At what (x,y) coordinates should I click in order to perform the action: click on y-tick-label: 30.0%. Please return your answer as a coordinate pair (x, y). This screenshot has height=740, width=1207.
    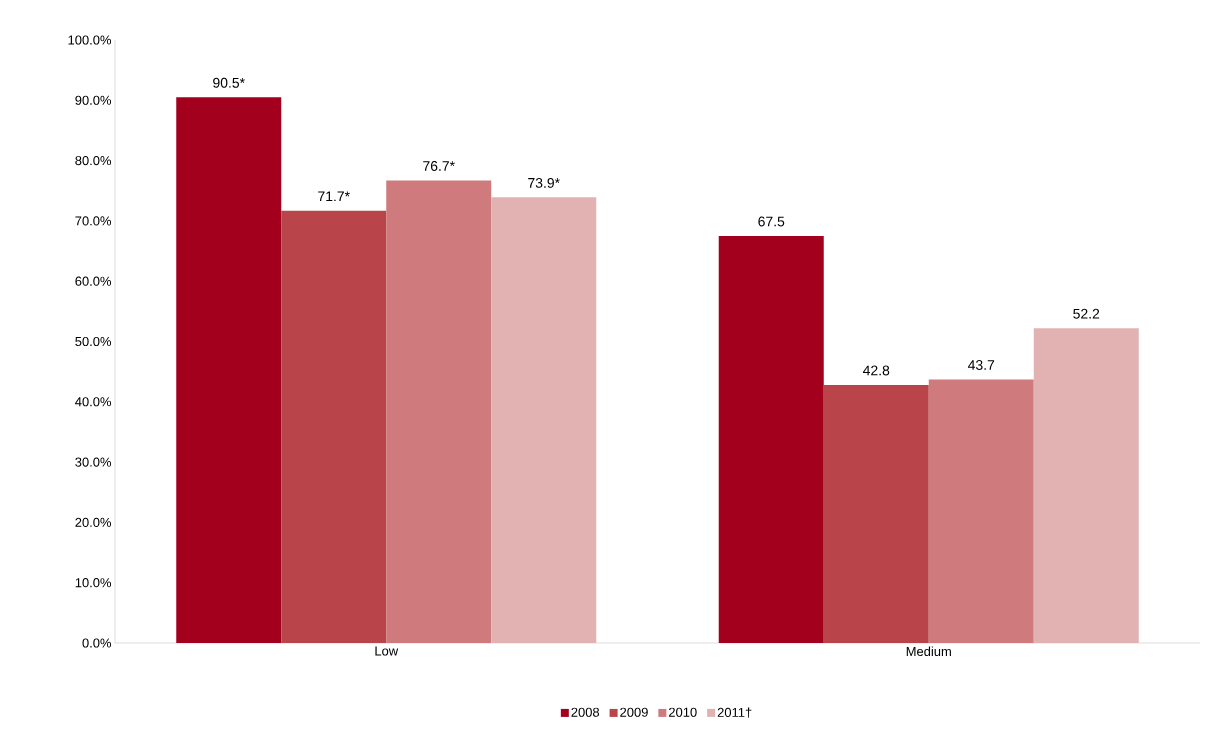
    Looking at the image, I should click on (93, 462).